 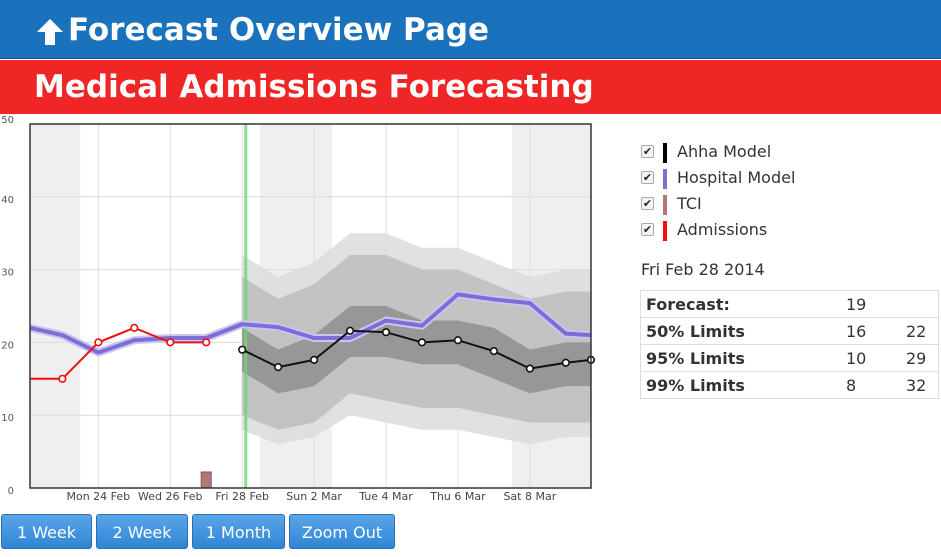 I want to click on y-tick-label: 50, so click(x=7, y=120).